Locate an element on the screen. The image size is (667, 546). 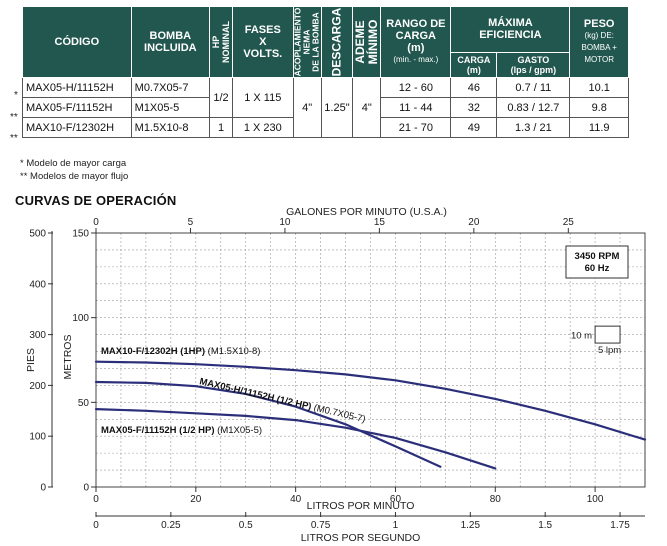
lps-axis-tick-label: 1.25 is located at coordinates (471, 525).